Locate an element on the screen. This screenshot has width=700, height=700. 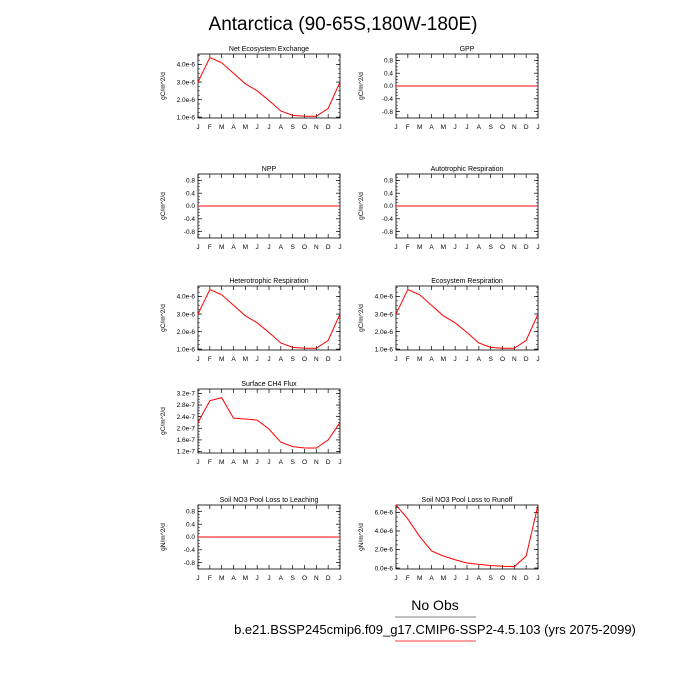
chart-title: NPP is located at coordinates (269, 169).